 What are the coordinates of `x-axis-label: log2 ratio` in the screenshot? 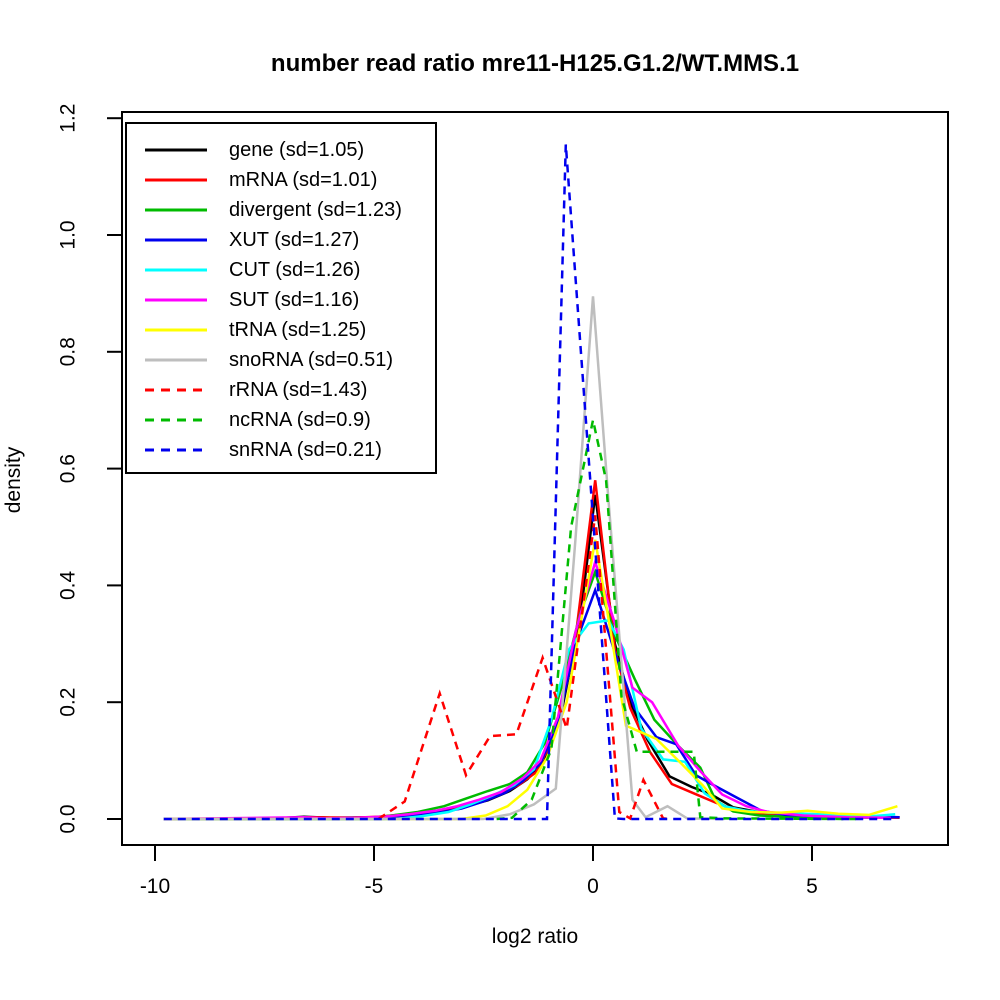 It's located at (535, 936).